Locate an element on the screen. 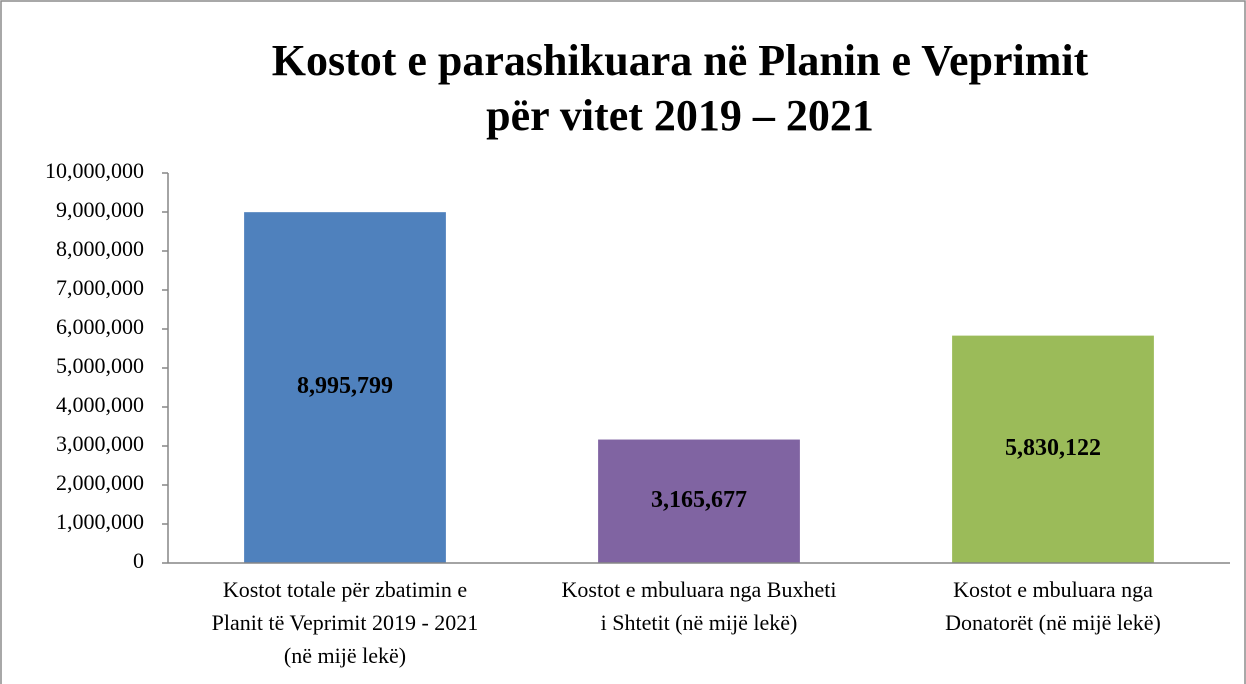  data-label: 8,995,799 is located at coordinates (345, 386).